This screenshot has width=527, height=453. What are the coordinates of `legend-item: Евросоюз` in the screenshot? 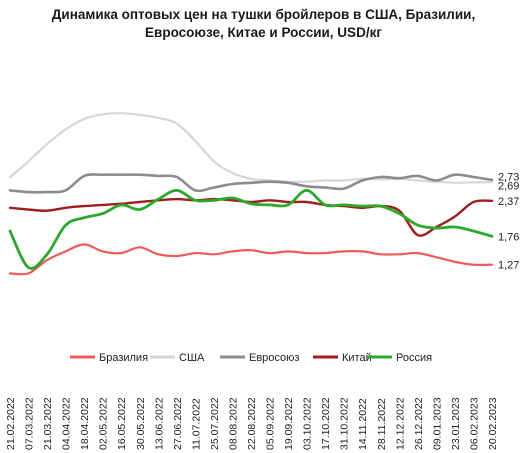 It's located at (259, 358).